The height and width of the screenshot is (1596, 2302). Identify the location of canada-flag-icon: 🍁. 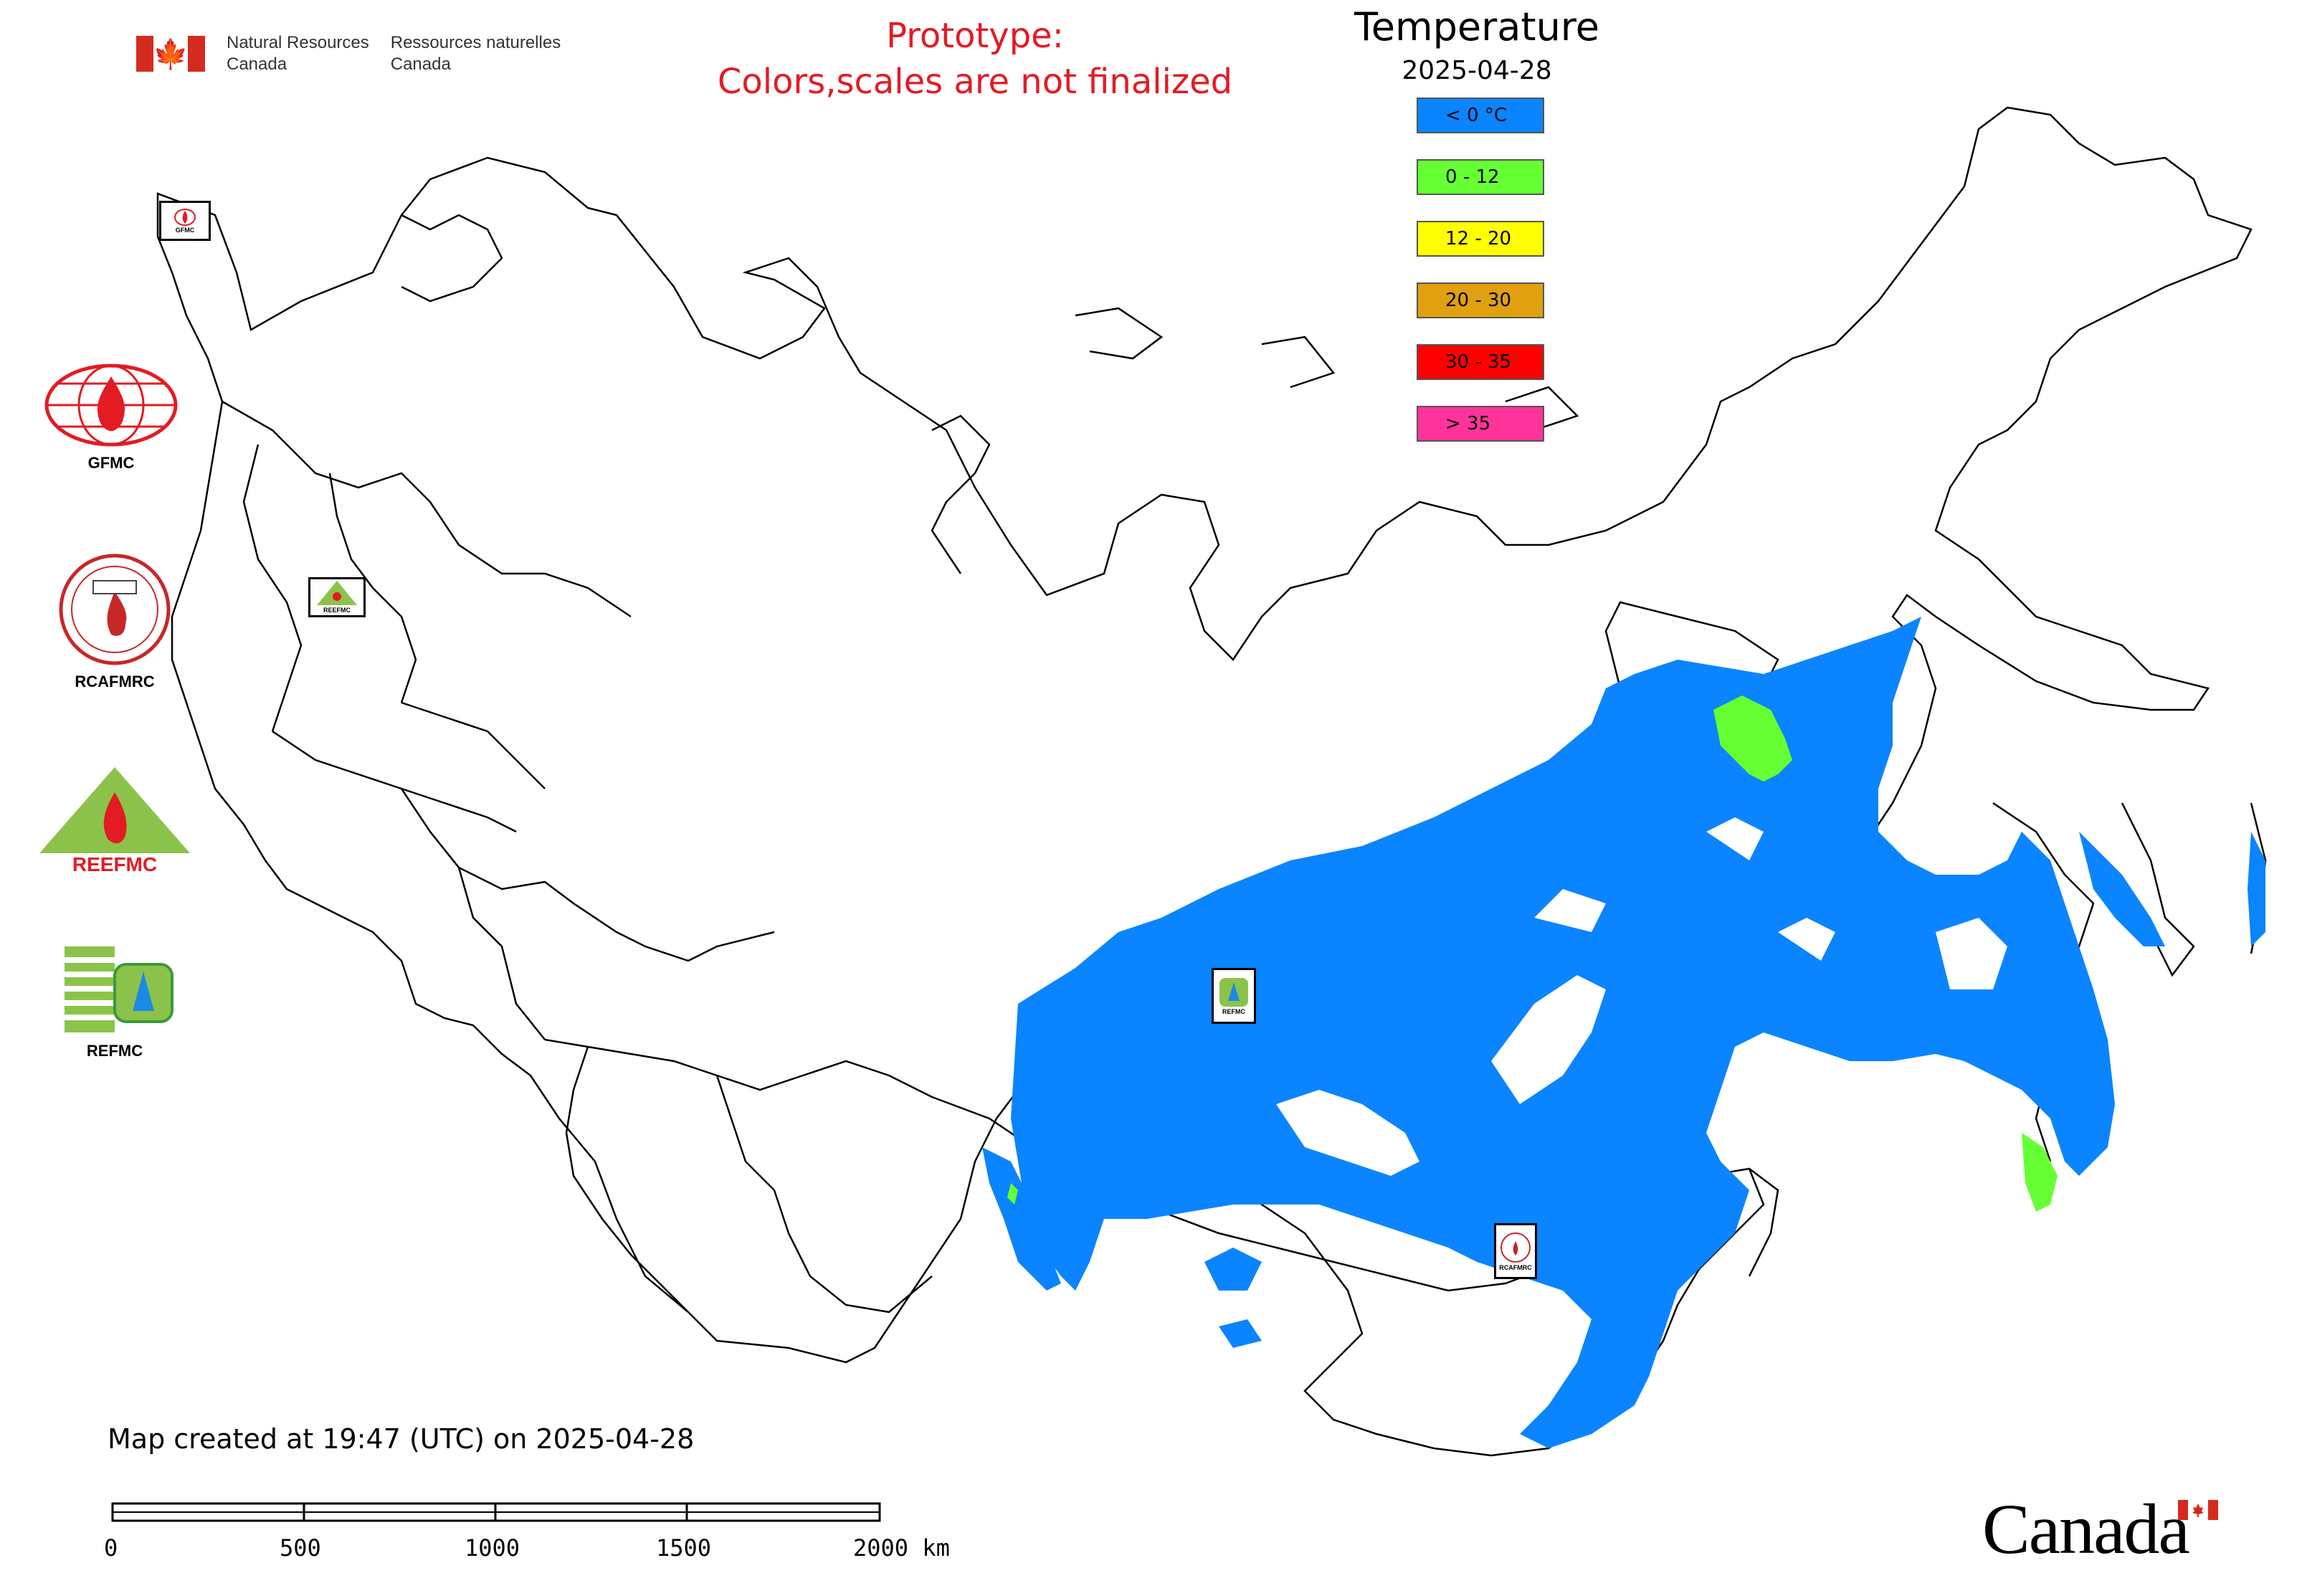
(170, 54).